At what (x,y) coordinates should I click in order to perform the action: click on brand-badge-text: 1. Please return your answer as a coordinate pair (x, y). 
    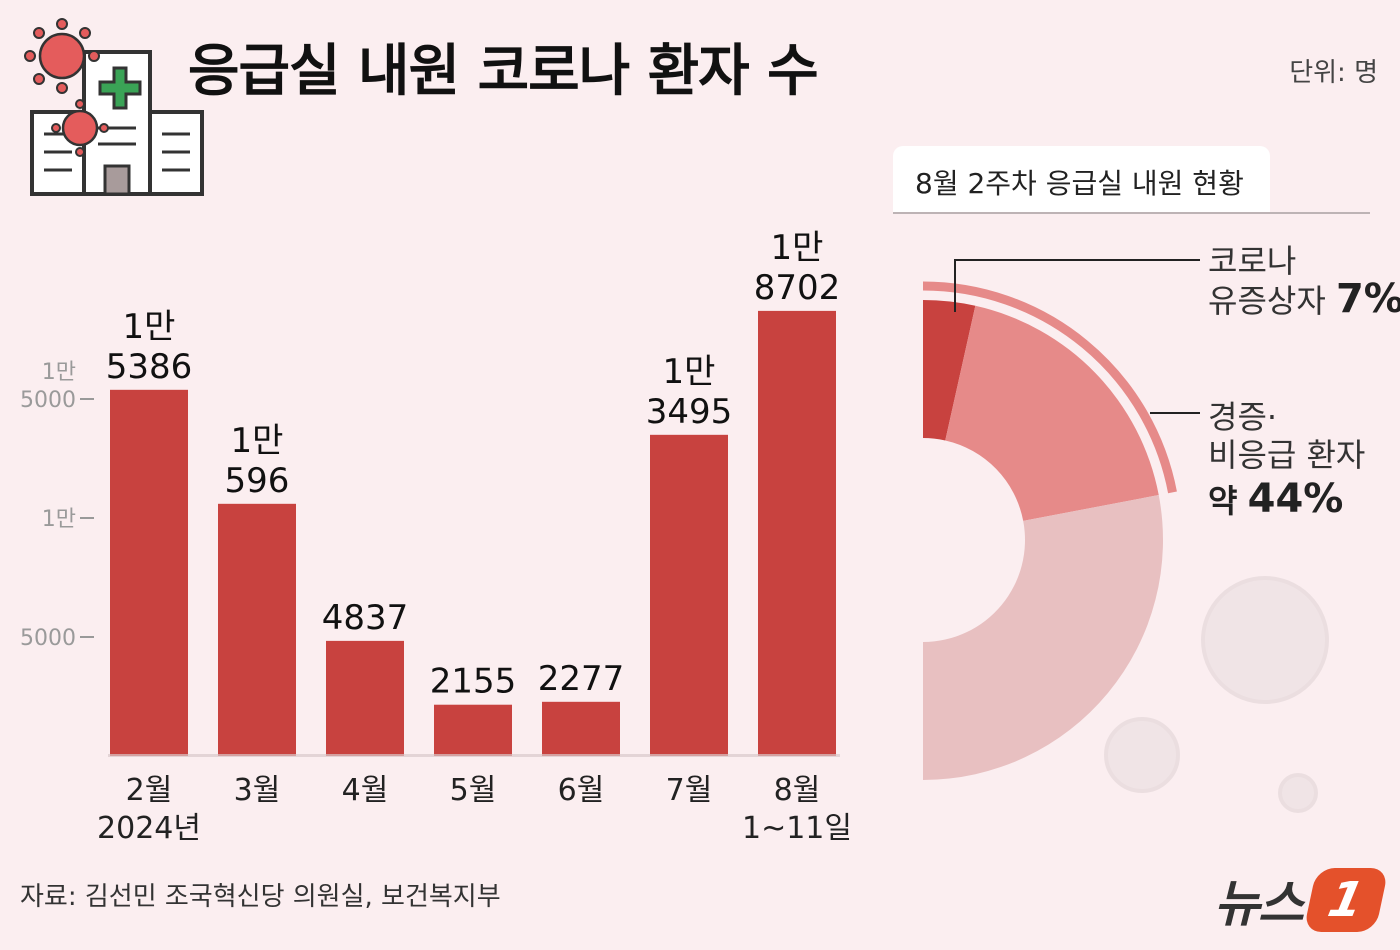
    Looking at the image, I should click on (1346, 900).